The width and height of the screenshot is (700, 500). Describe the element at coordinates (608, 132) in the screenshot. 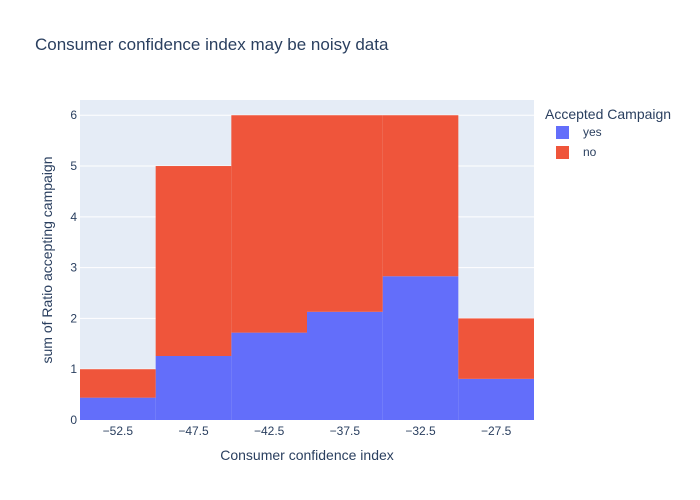

I see `legend: Accepted Campaign yes no` at that location.